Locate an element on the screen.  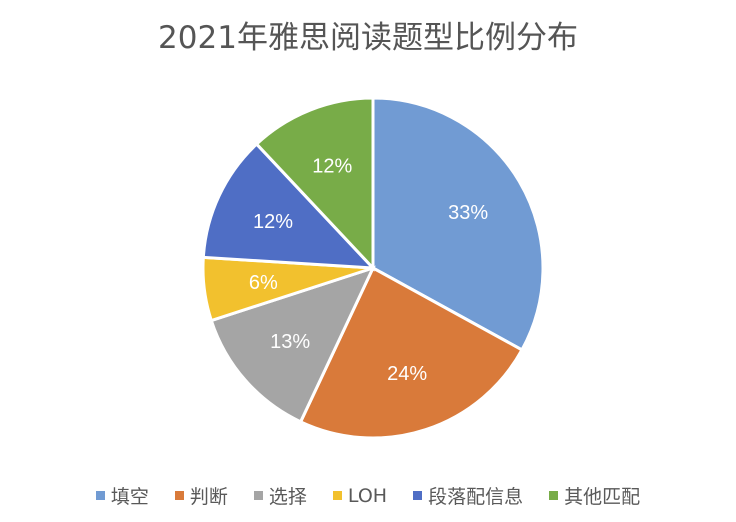
legend-item: LOH is located at coordinates (360, 495).